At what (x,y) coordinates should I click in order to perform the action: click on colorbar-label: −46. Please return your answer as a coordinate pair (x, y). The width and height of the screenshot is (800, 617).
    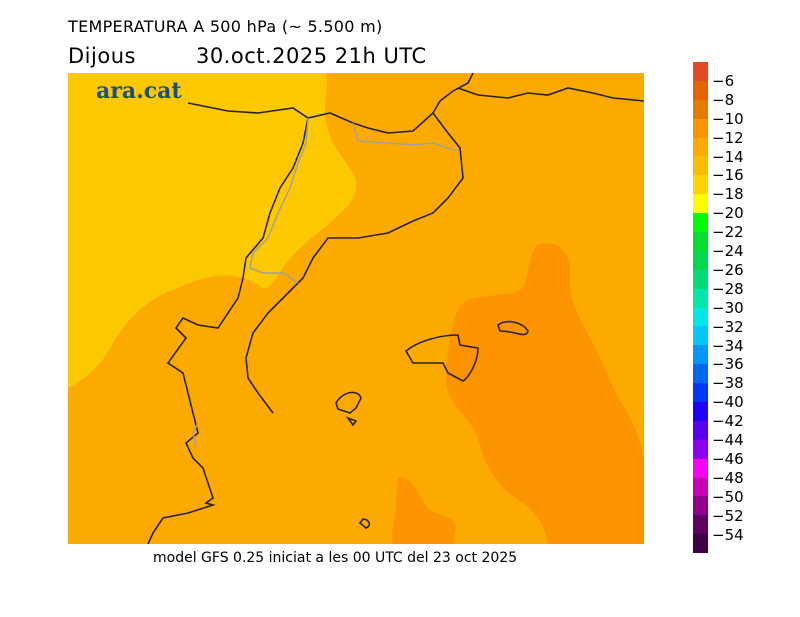
    Looking at the image, I should click on (728, 458).